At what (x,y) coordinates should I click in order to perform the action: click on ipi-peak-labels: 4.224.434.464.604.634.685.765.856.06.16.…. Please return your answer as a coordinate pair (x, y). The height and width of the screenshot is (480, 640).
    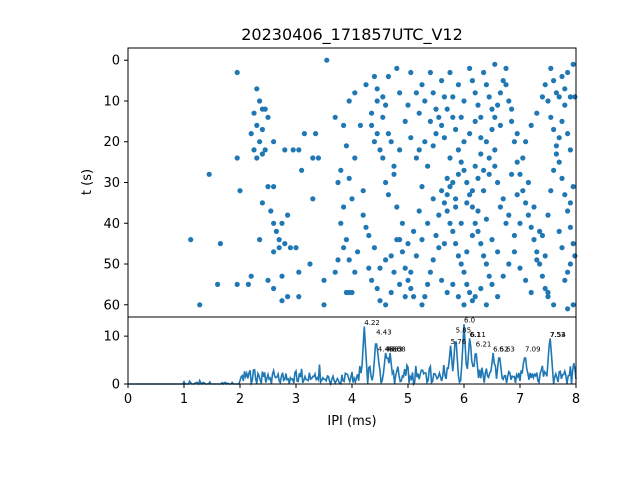
    Looking at the image, I should click on (465, 335).